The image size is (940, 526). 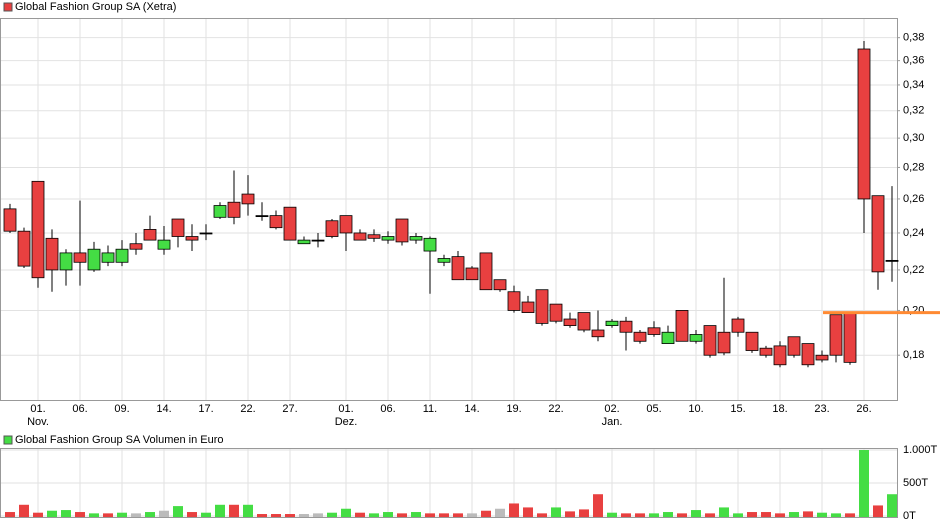 I want to click on y-tick-label: 0,36, so click(x=913, y=61).